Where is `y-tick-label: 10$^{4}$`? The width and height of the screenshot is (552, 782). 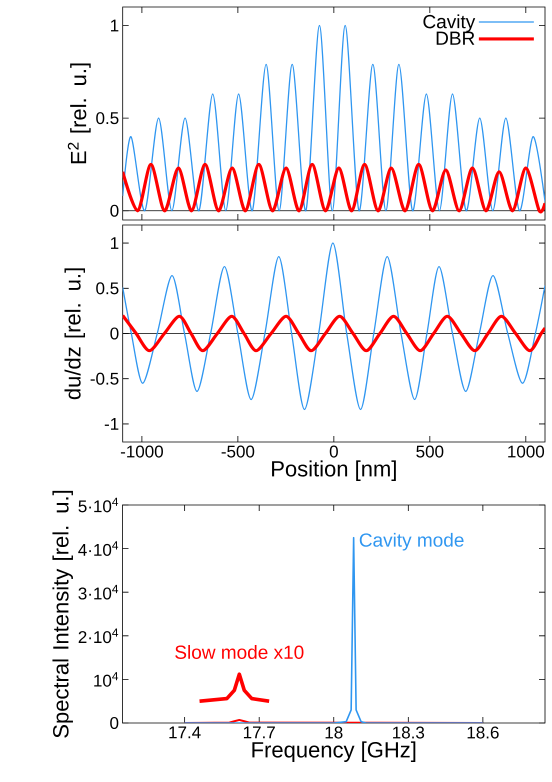 y-tick-label: 10$^{4}$ is located at coordinates (106, 679).